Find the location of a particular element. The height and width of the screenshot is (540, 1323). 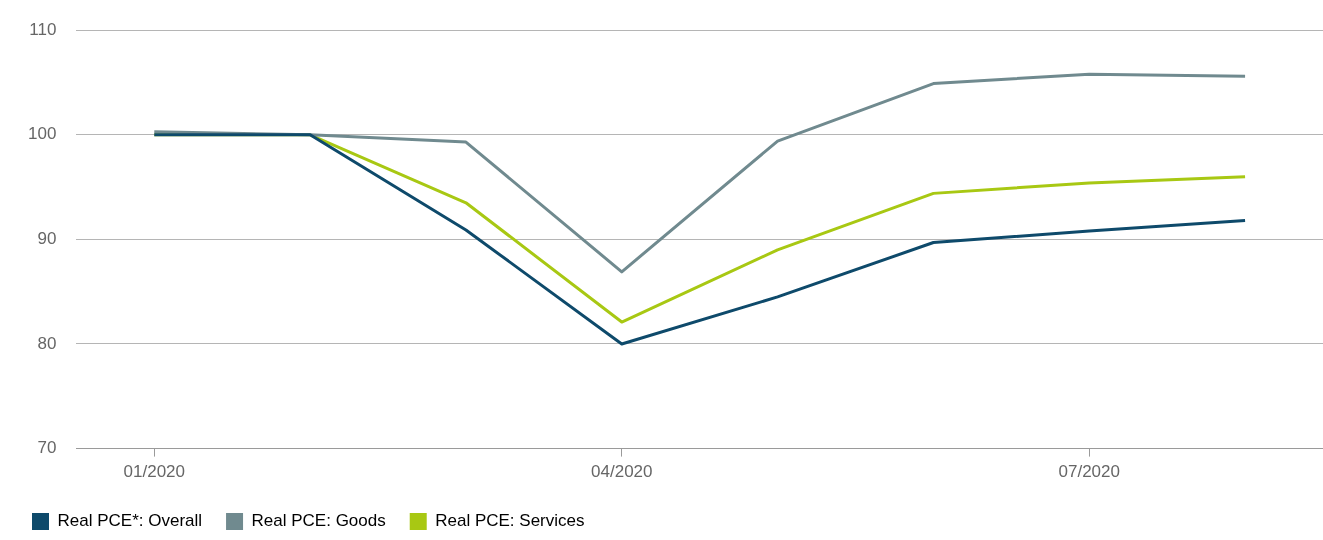

x-tick-label: 01/2020 is located at coordinates (154, 472).